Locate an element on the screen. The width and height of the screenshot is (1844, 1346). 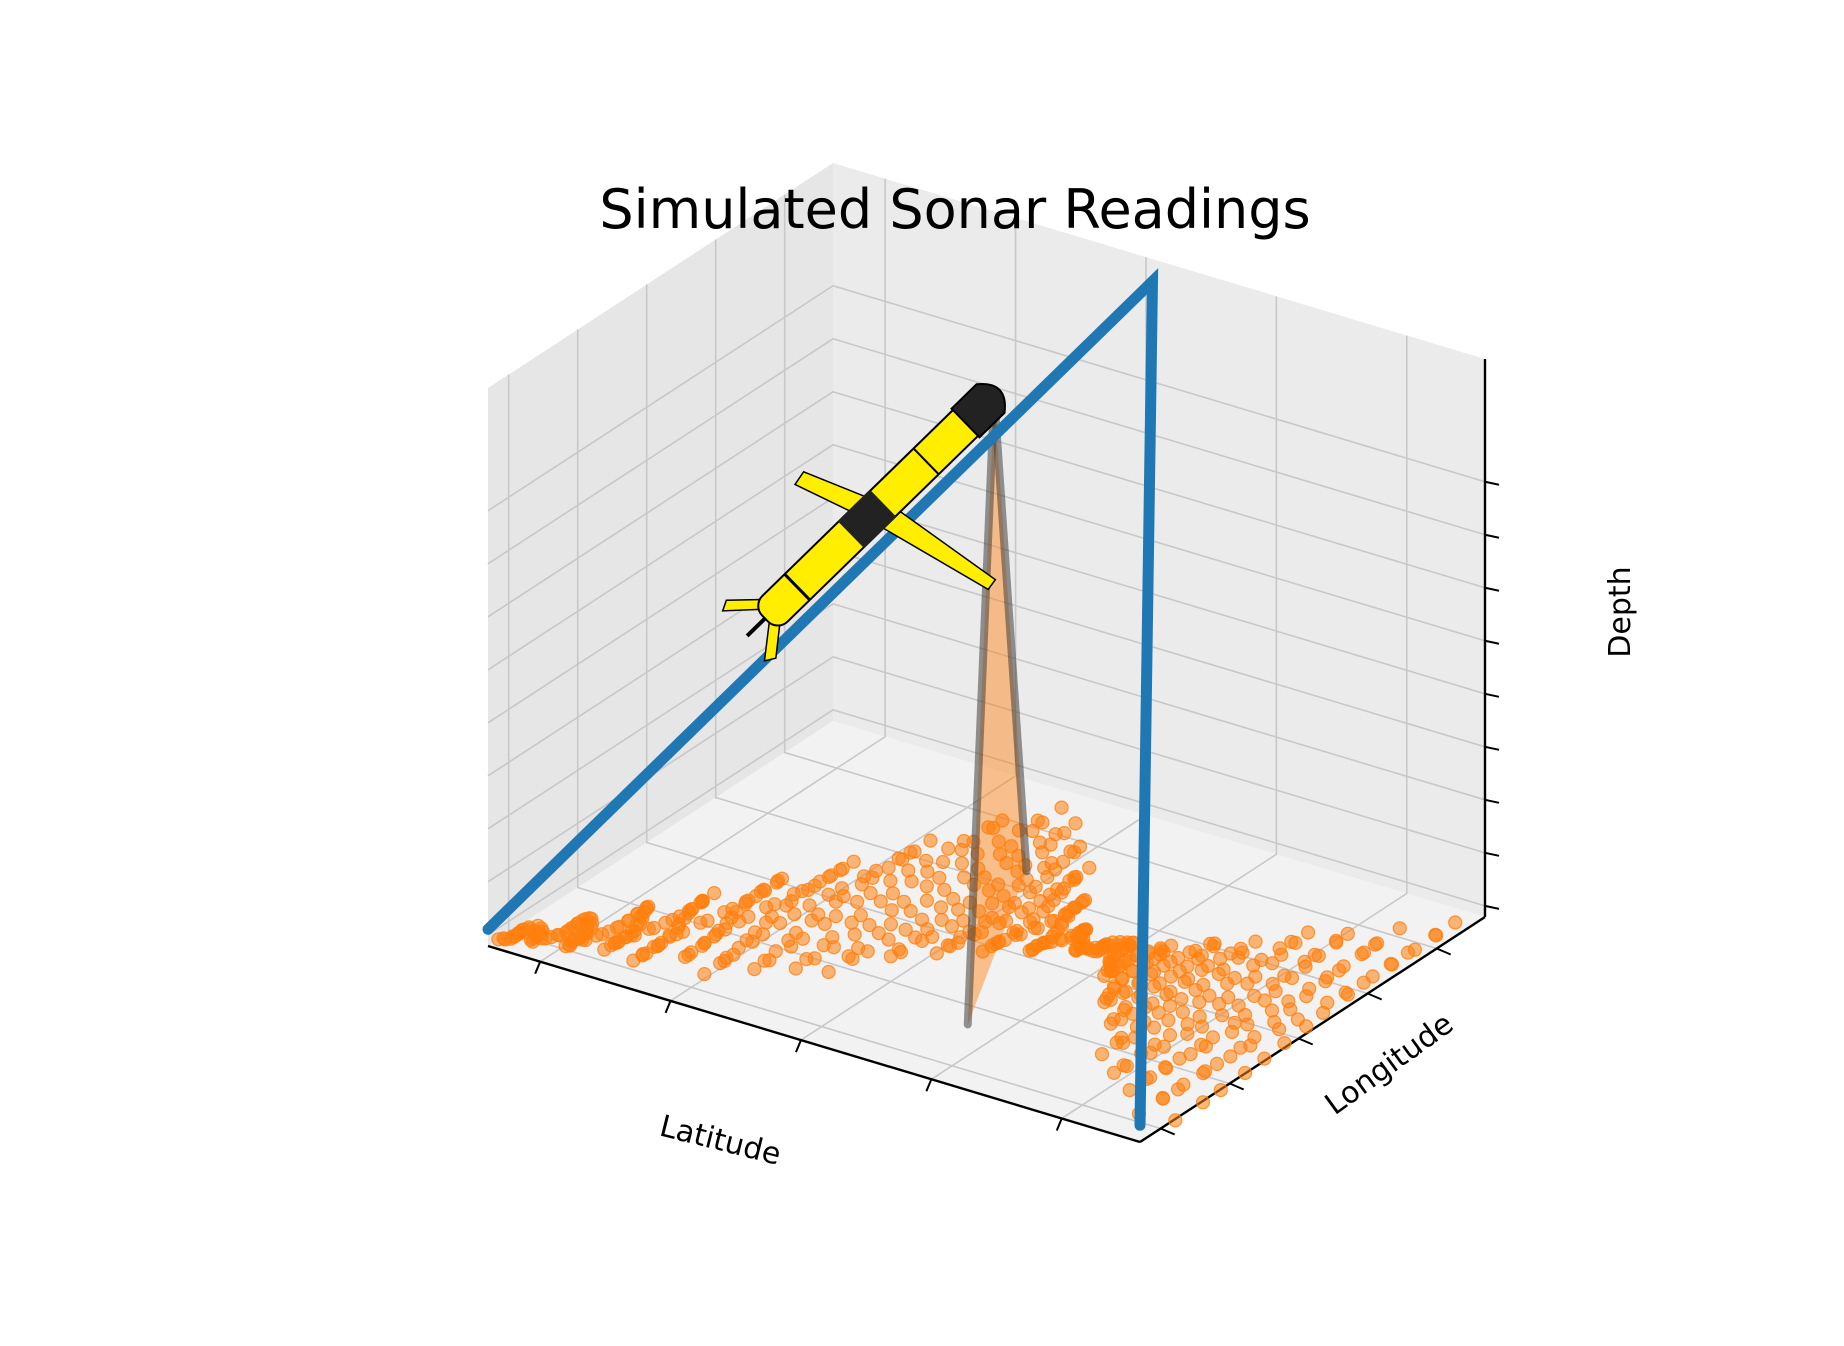
glider-nose is located at coordinates (978, 410).